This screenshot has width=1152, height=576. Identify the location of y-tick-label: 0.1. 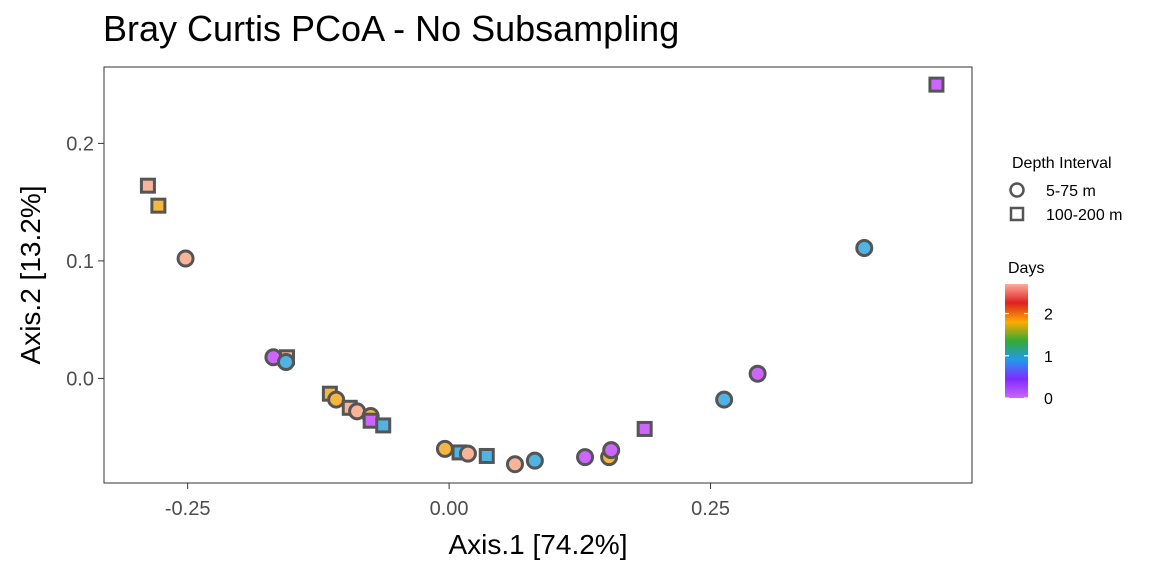
(80, 262).